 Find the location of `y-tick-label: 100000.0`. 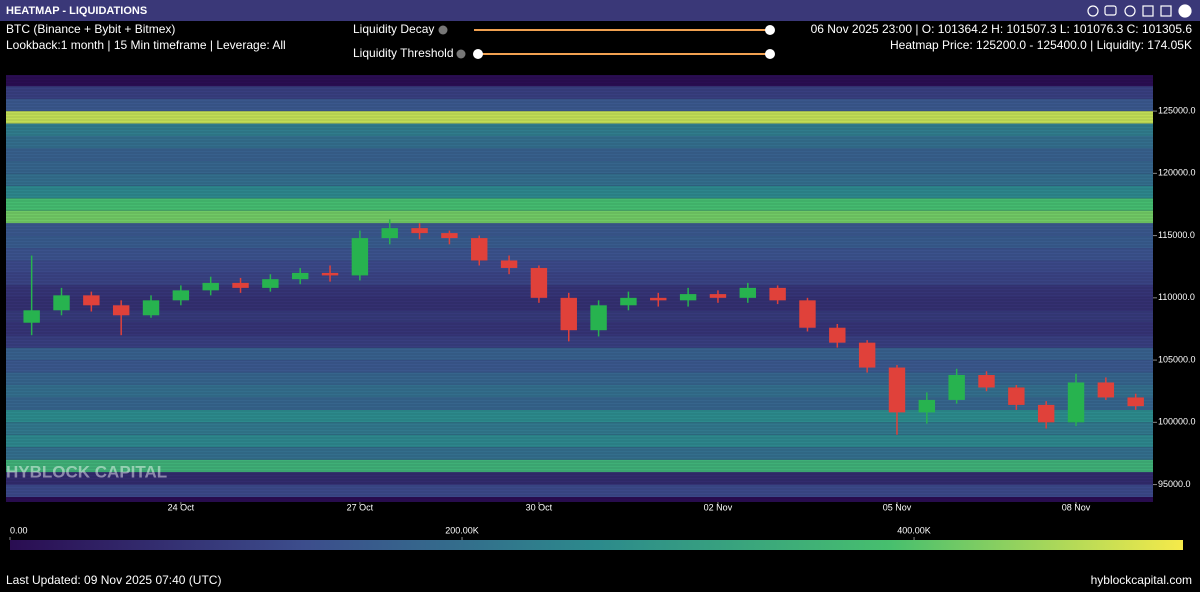

y-tick-label: 100000.0 is located at coordinates (1177, 422).